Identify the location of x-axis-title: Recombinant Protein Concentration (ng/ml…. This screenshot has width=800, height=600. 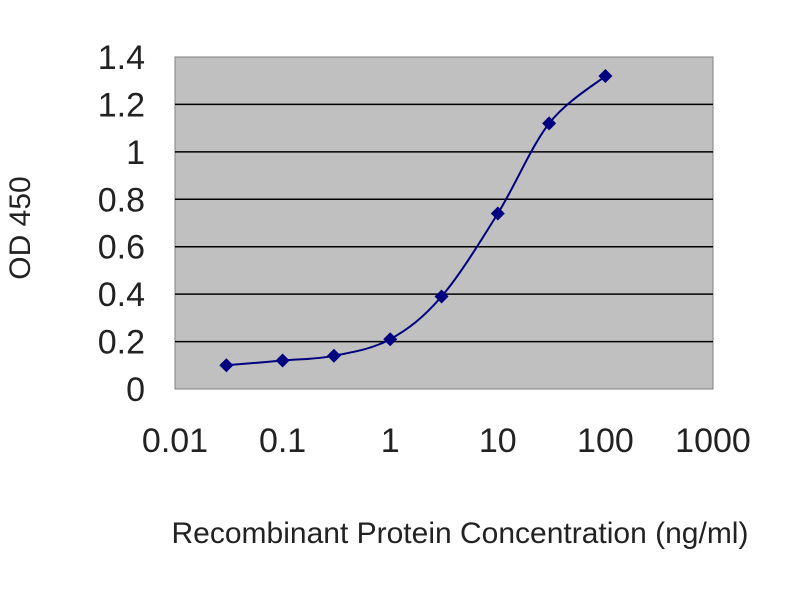
(460, 533).